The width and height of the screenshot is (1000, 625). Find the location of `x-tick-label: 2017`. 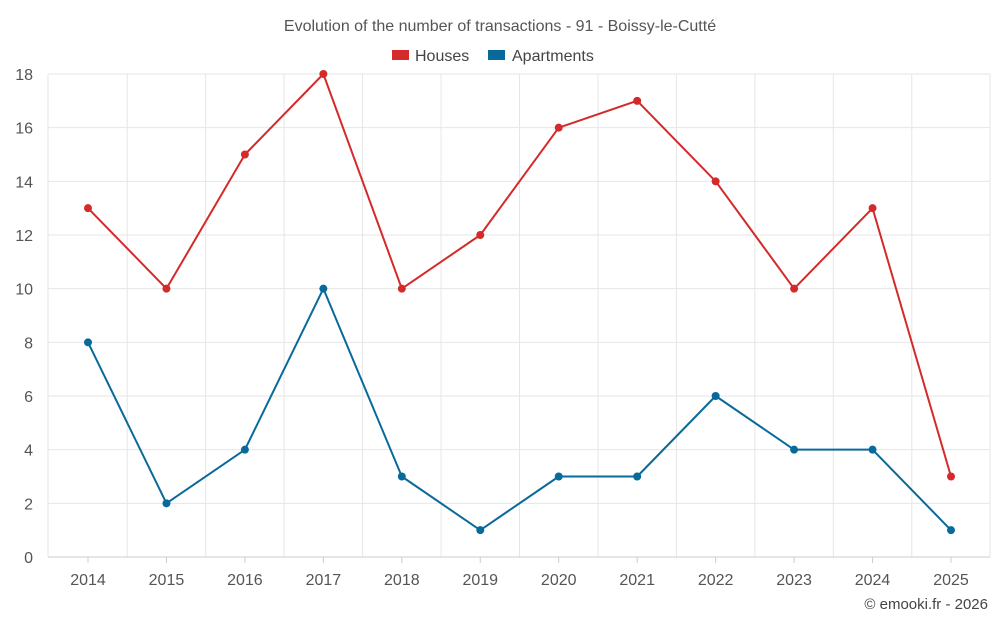

x-tick-label: 2017 is located at coordinates (324, 580).